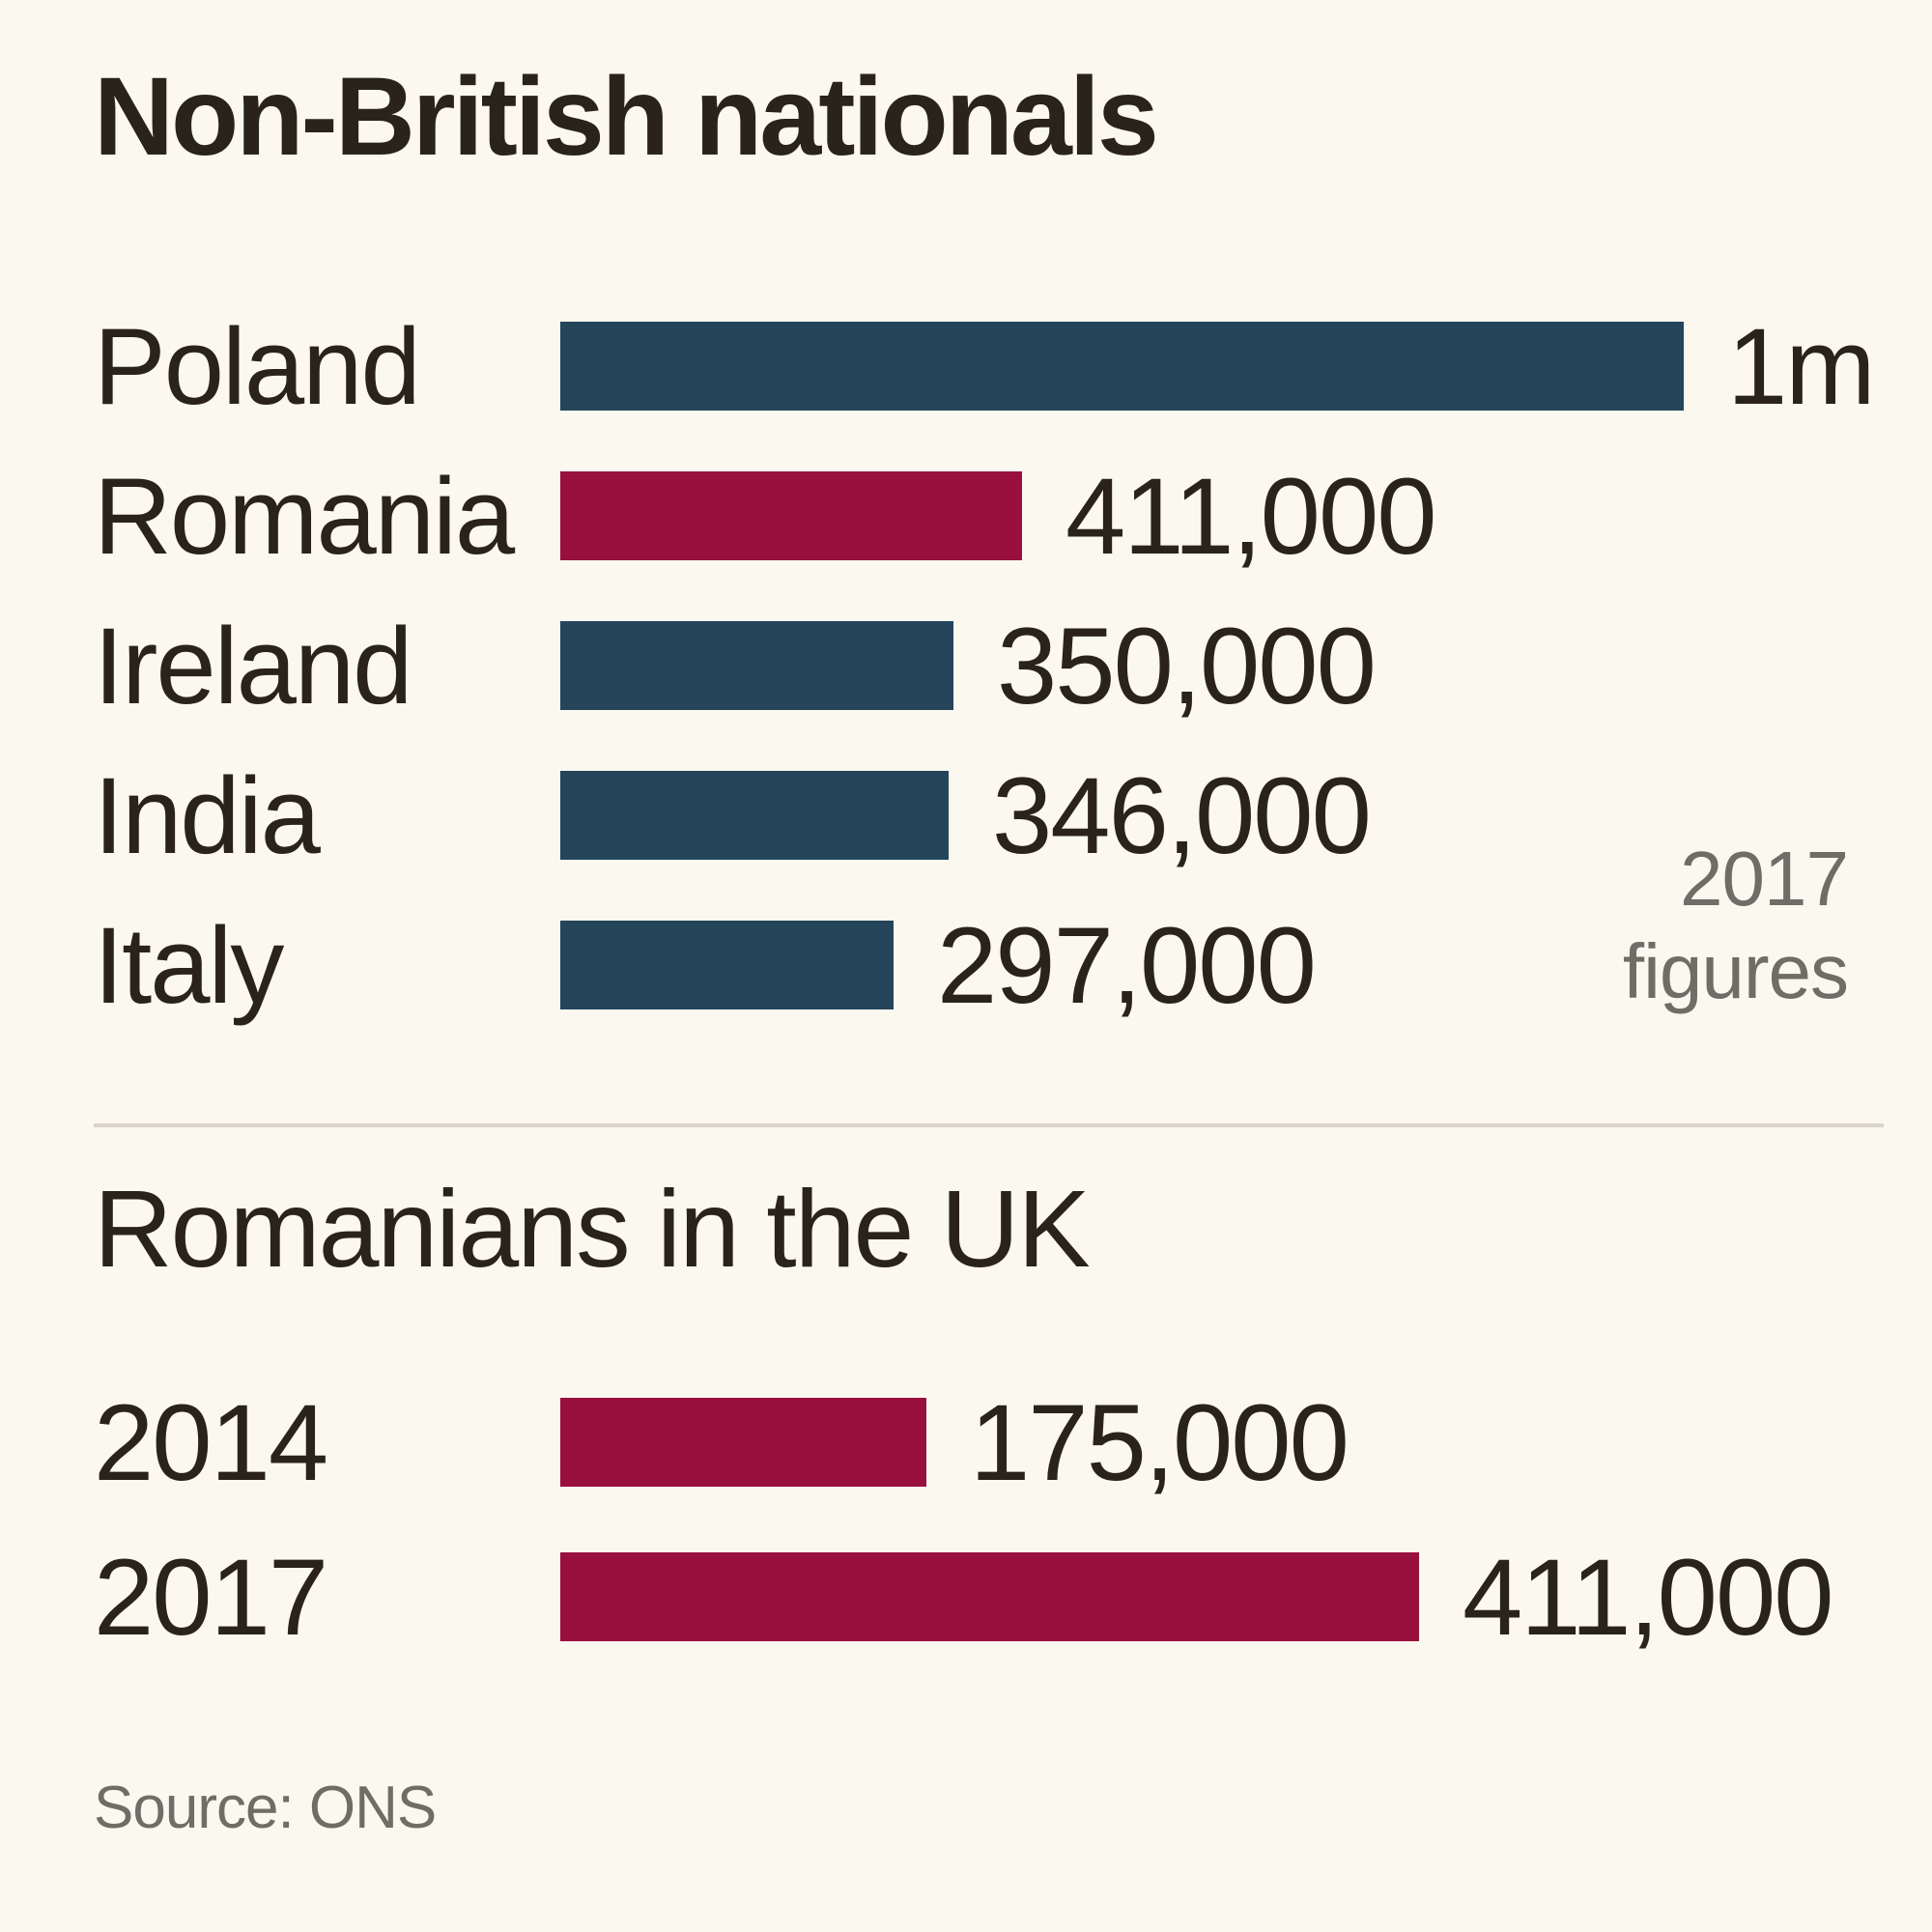  I want to click on row-label: Italy, so click(189, 965).